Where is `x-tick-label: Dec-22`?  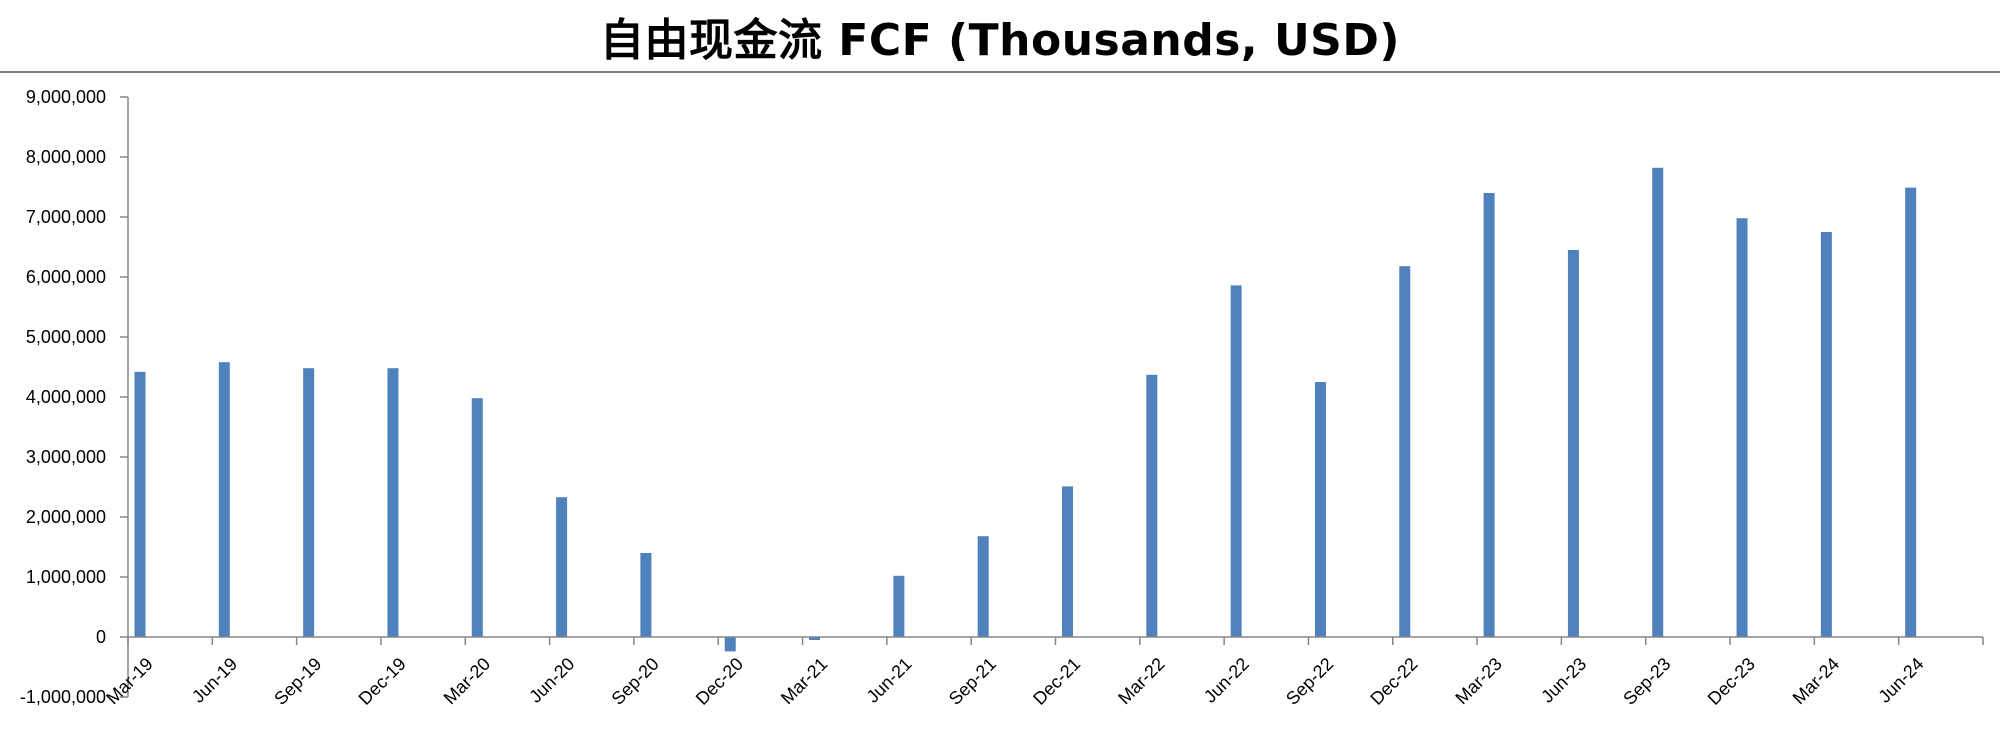 x-tick-label: Dec-22 is located at coordinates (1393, 681).